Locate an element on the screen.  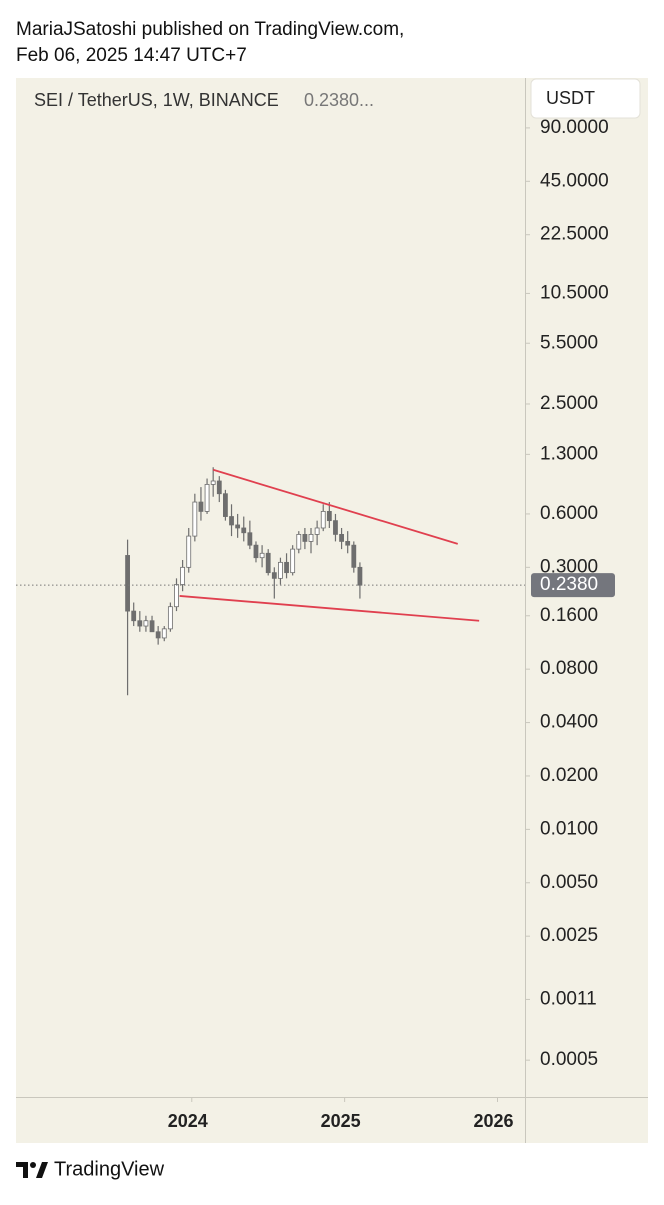
y-tick-label: 10.5000 is located at coordinates (574, 292).